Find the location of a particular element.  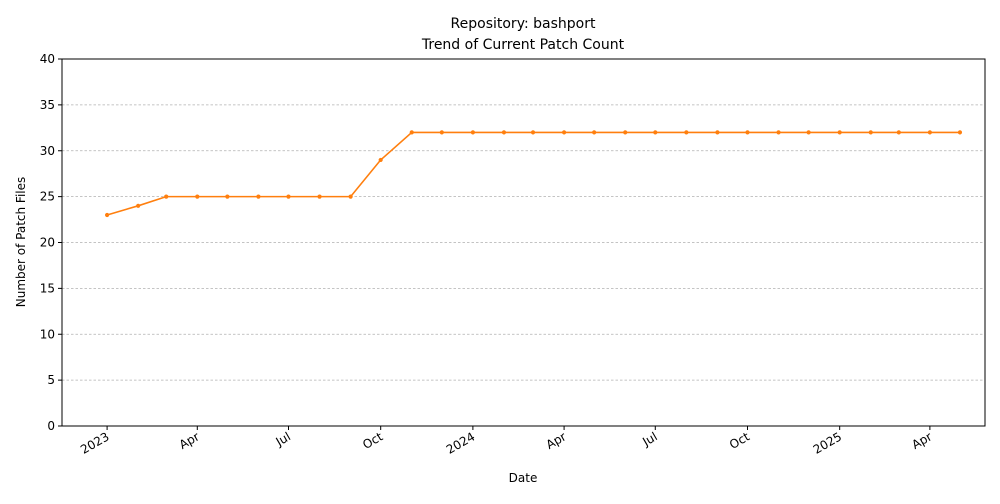

chart-title: Repository: bashport is located at coordinates (523, 24).